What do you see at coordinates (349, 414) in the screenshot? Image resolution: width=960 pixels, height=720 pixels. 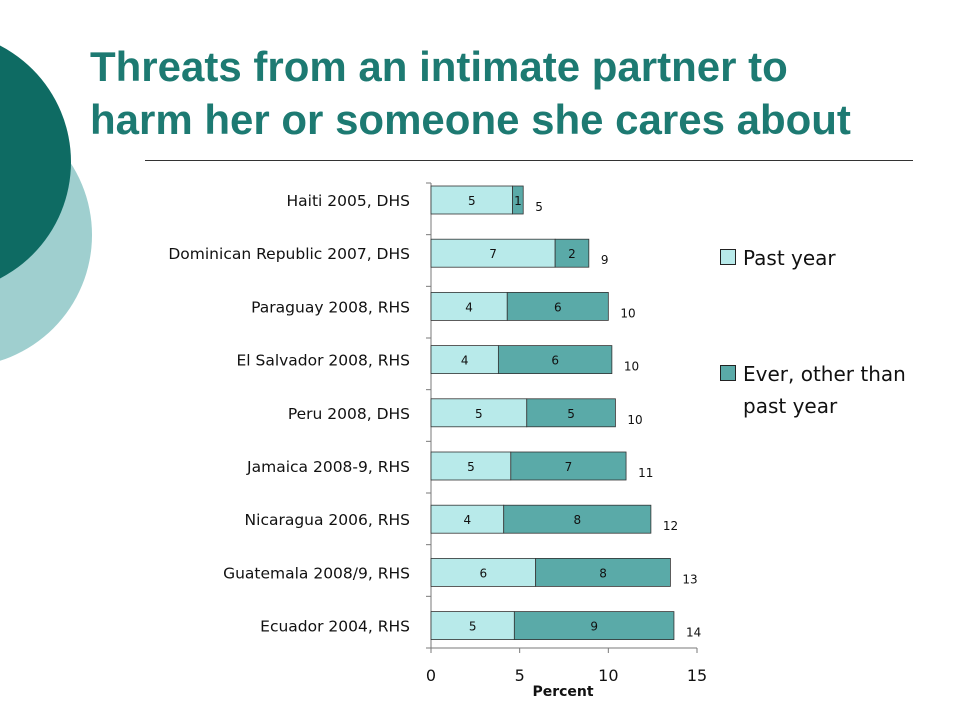 I see `category-label: Peru 2008, DHS` at bounding box center [349, 414].